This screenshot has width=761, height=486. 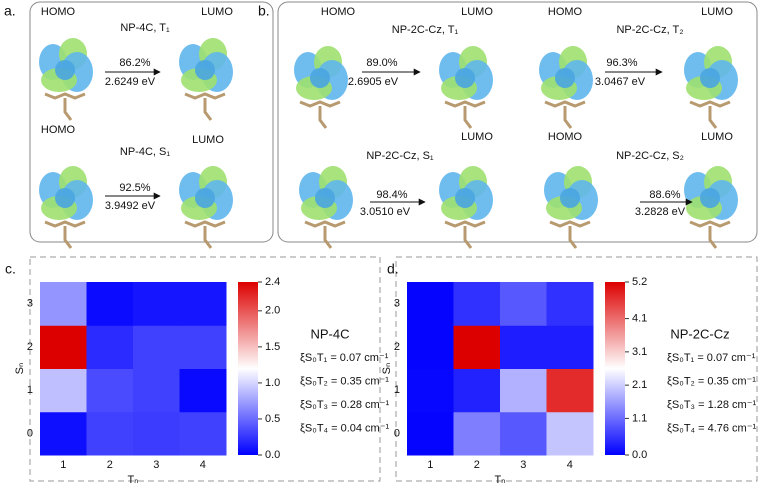 What do you see at coordinates (712, 428) in the screenshot?
I see `coupling-note: ξS₀T₄ = 4.76 cm⁻¹` at bounding box center [712, 428].